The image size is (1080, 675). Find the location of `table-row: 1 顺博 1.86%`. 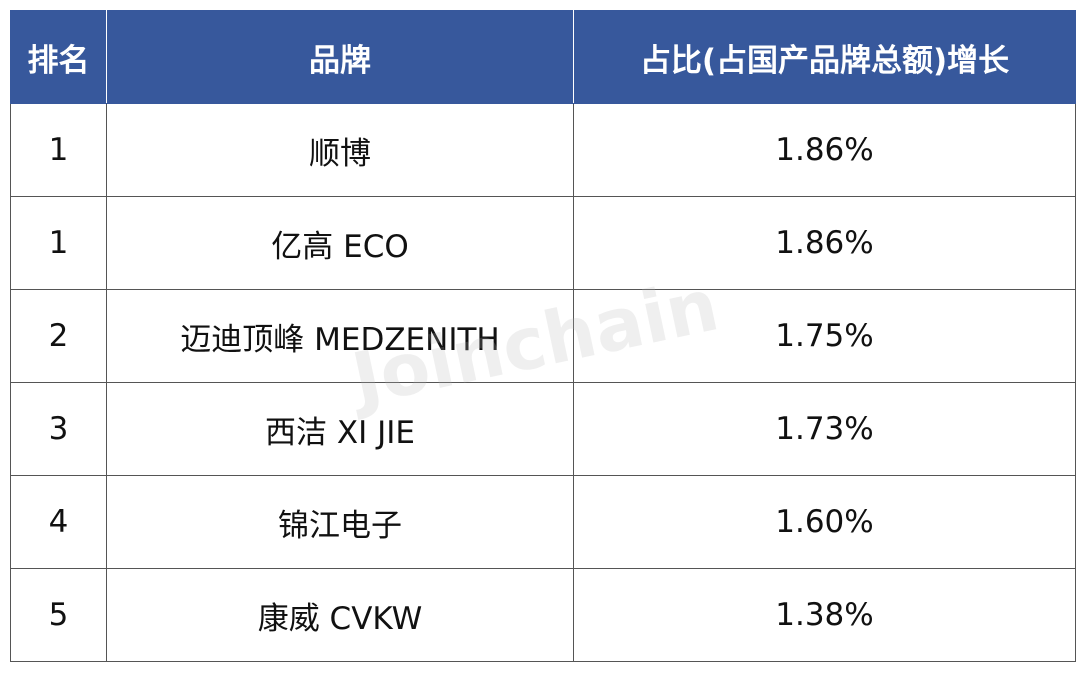

table-row: 1 顺博 1.86% is located at coordinates (543, 150).